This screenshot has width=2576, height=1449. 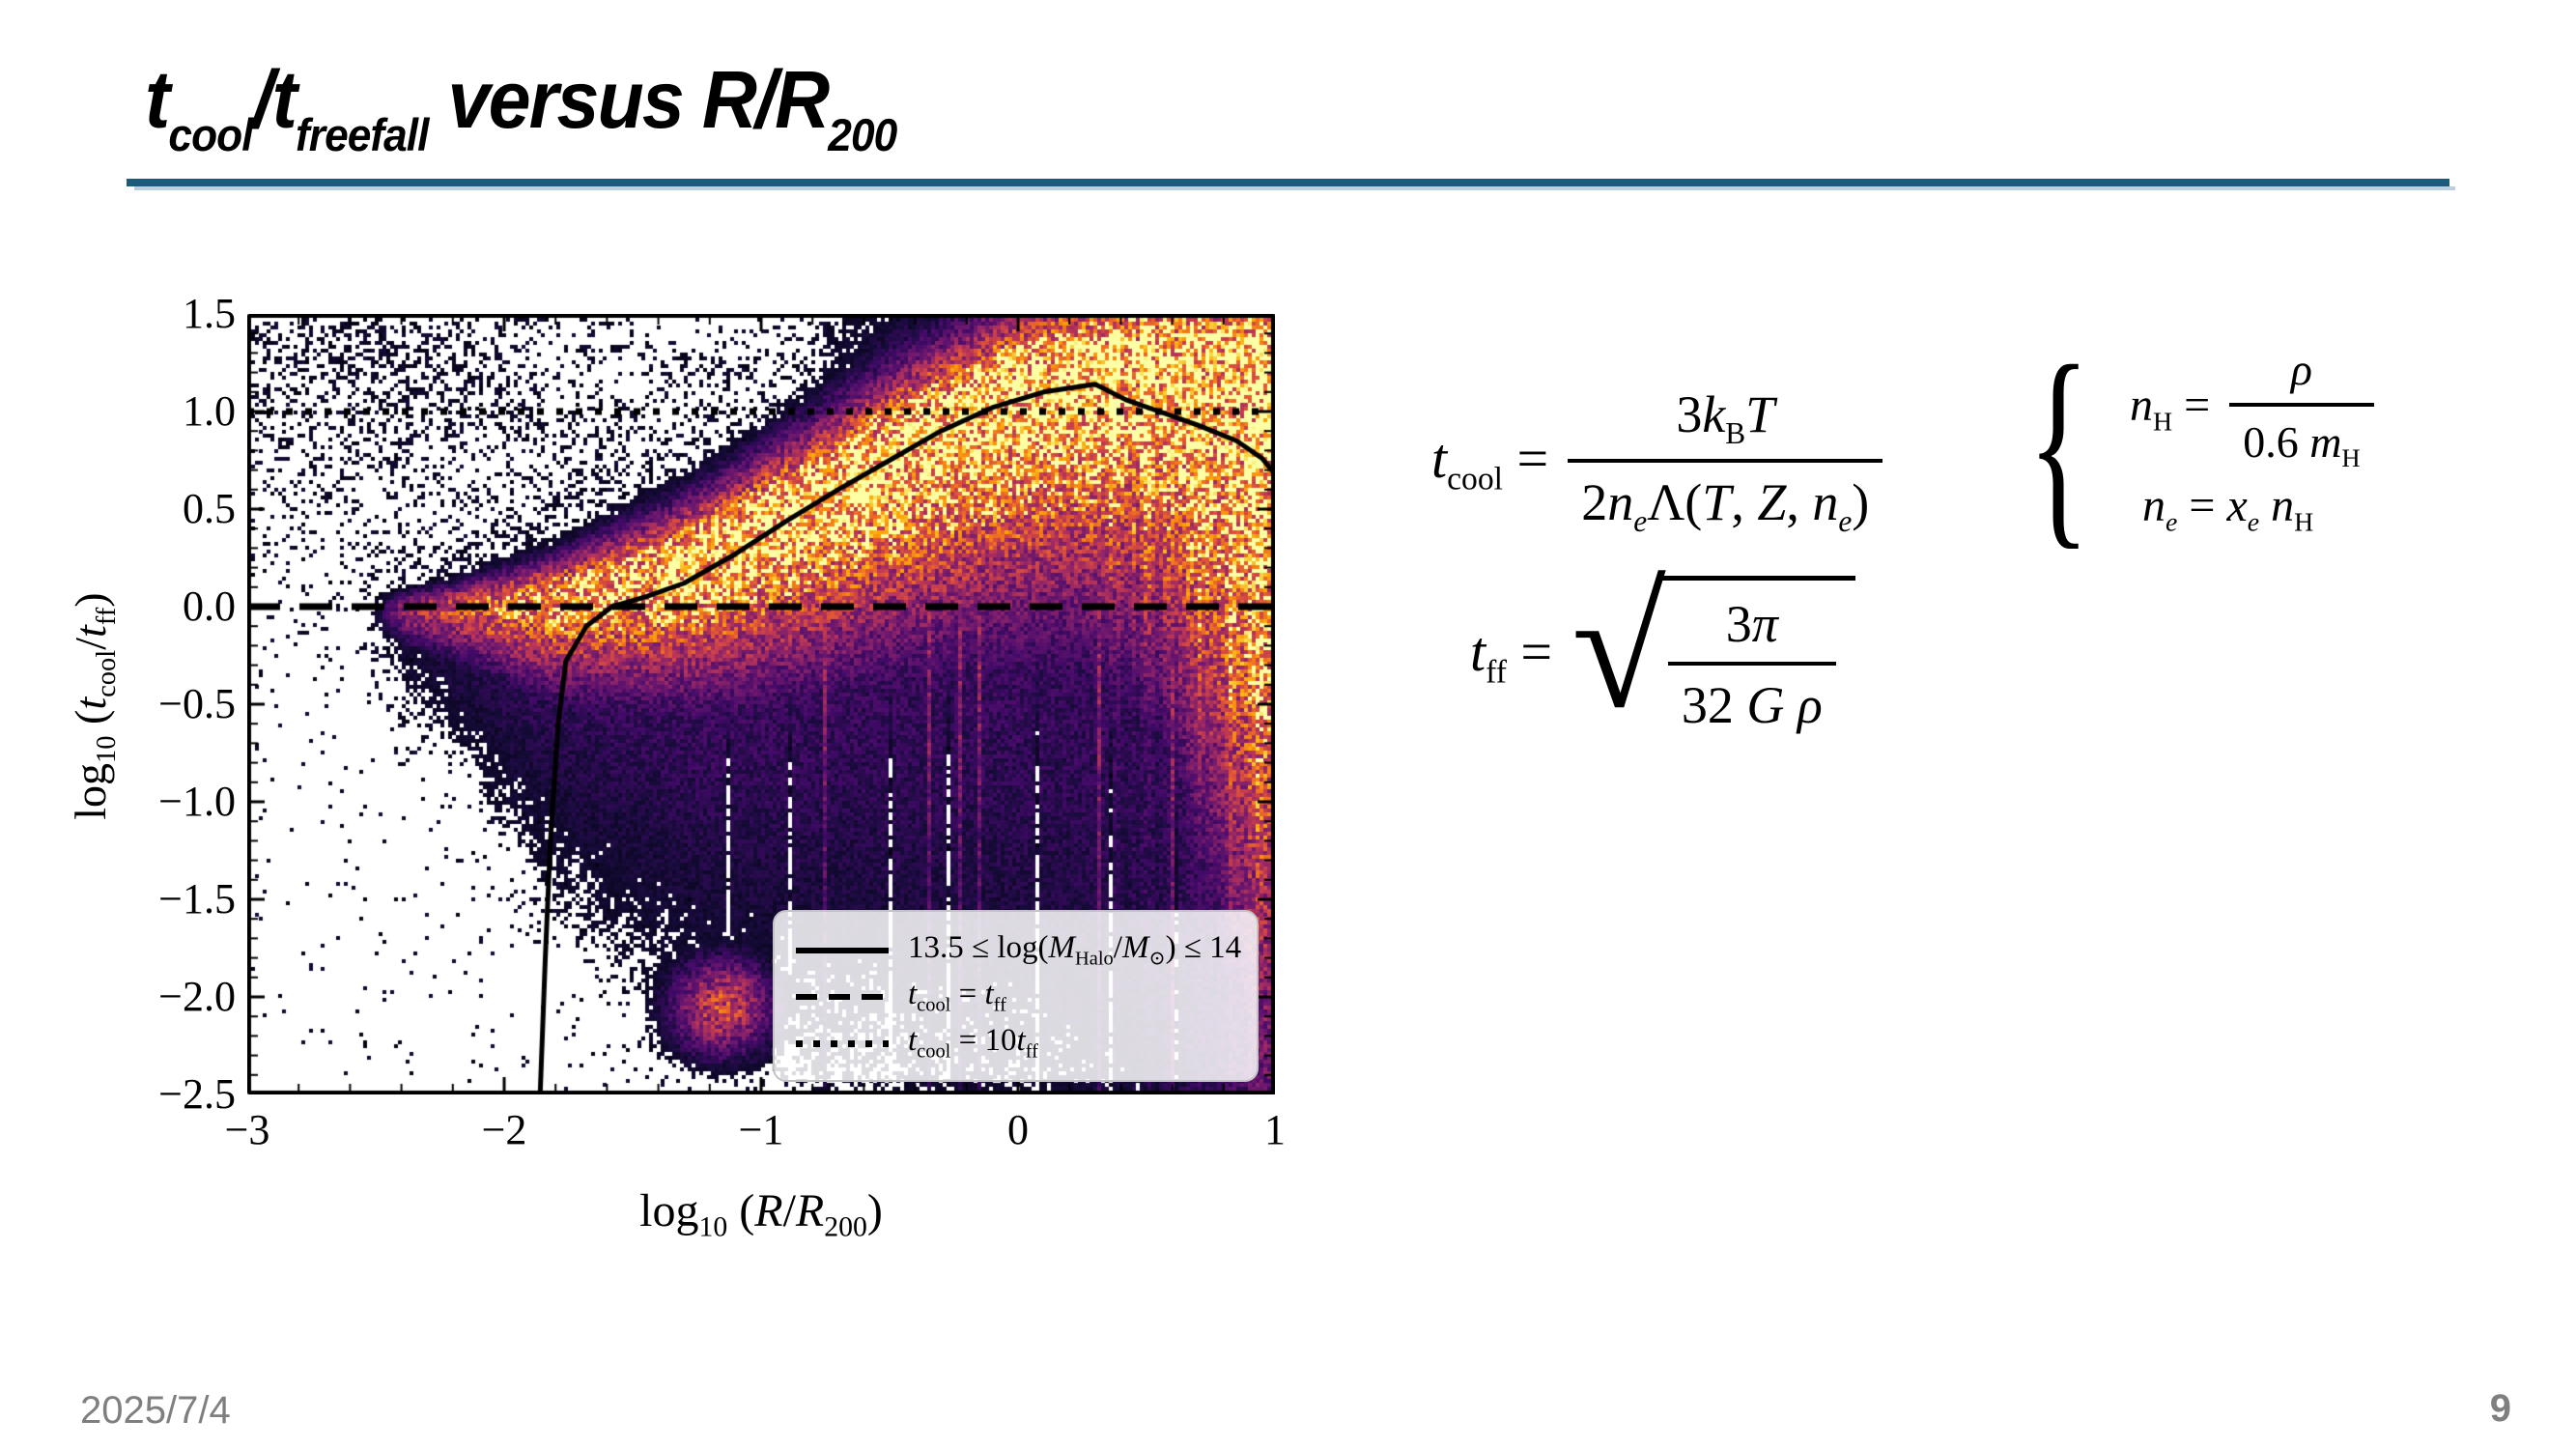 What do you see at coordinates (209, 313) in the screenshot?
I see `y-tick-label: 1.5` at bounding box center [209, 313].